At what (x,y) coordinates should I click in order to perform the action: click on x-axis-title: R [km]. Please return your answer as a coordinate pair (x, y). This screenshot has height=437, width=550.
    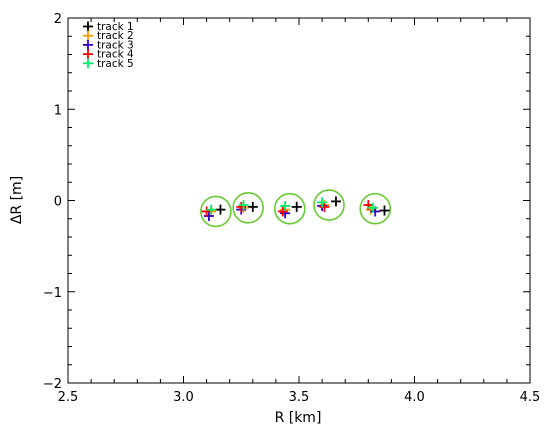
    Looking at the image, I should click on (298, 418).